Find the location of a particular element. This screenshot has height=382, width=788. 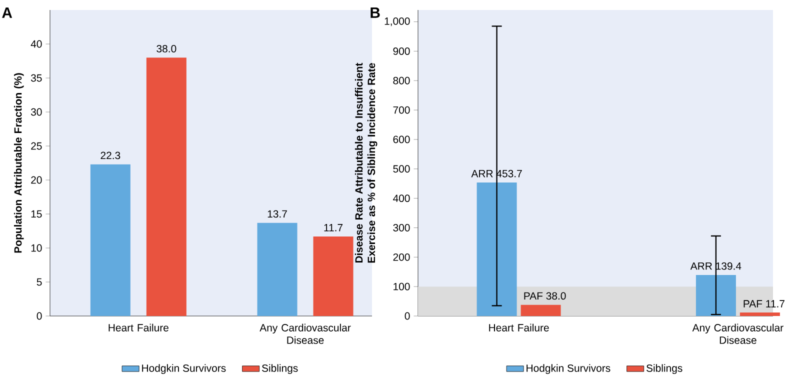

y-tick-label: 700 is located at coordinates (401, 110).